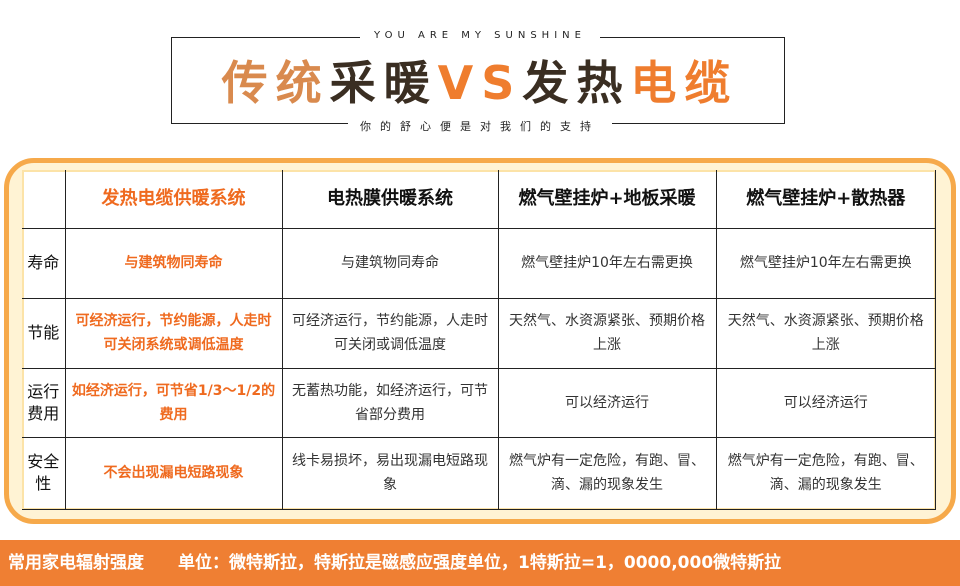 This screenshot has width=960, height=586. I want to click on column-header: 电热膜供暖系统, so click(390, 199).